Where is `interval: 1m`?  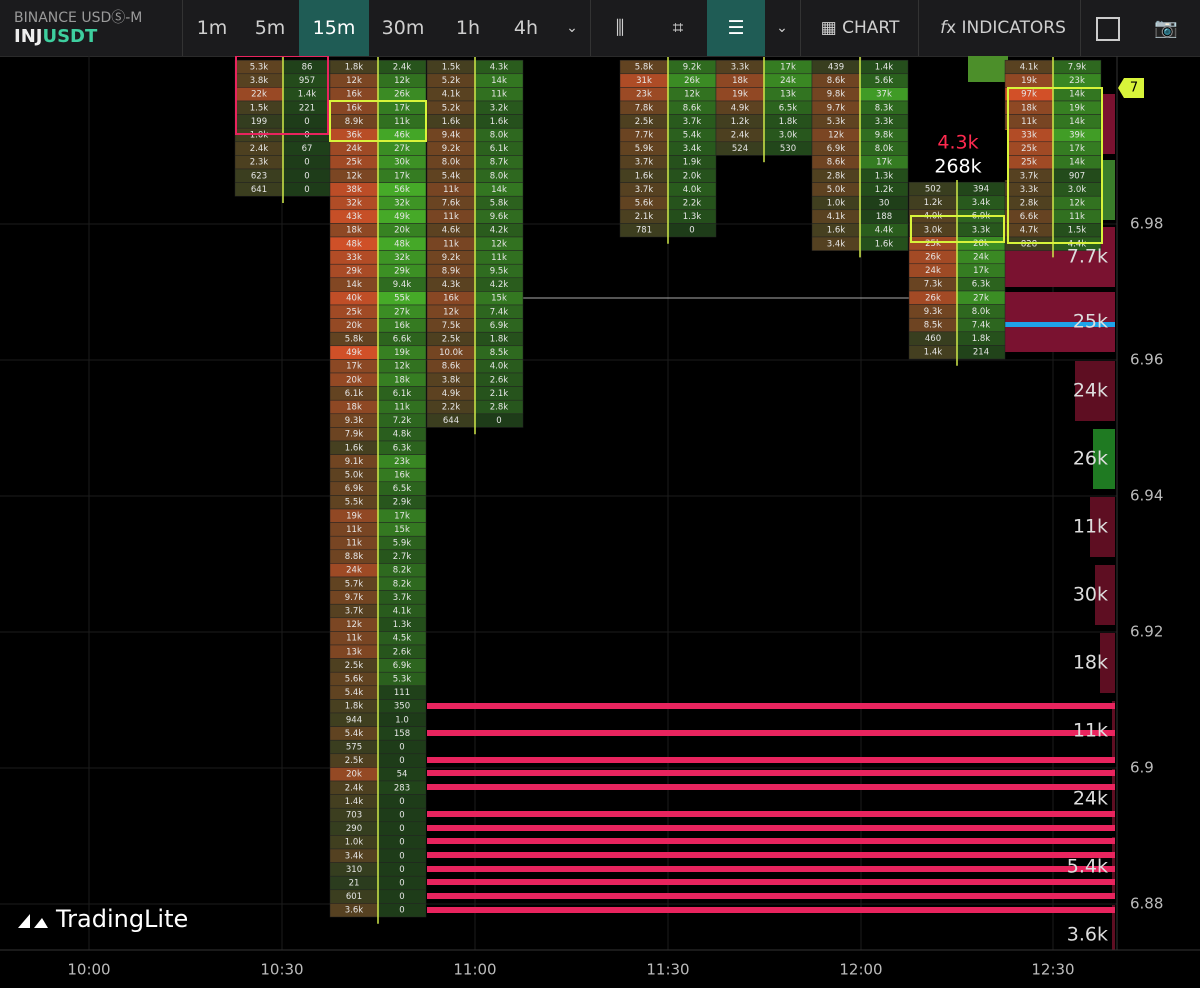 interval: 1m is located at coordinates (212, 28).